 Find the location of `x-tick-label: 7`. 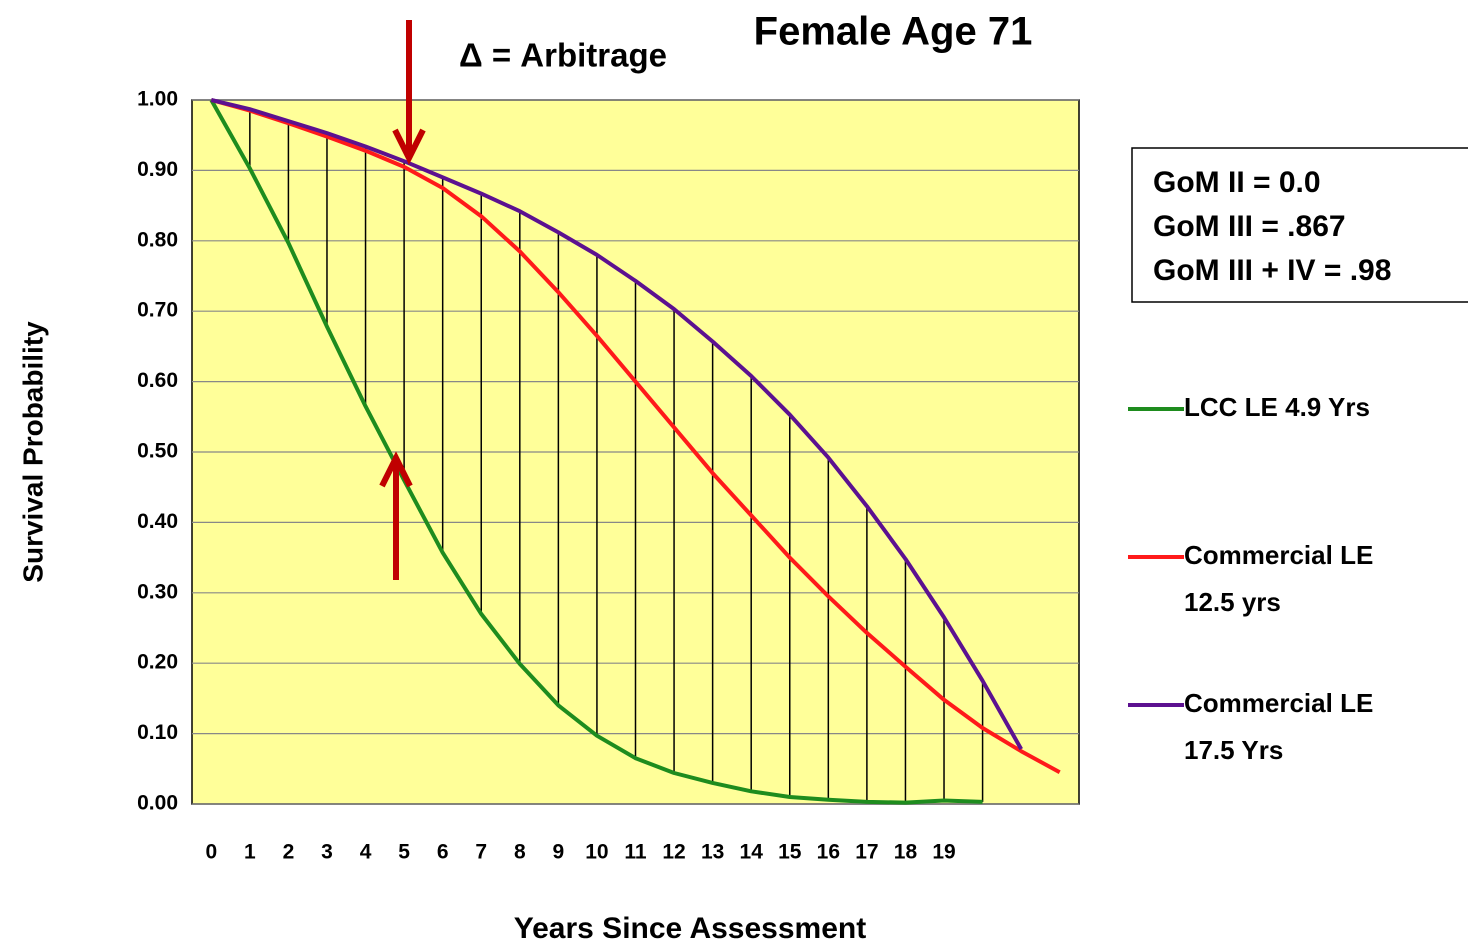

x-tick-label: 7 is located at coordinates (481, 852).